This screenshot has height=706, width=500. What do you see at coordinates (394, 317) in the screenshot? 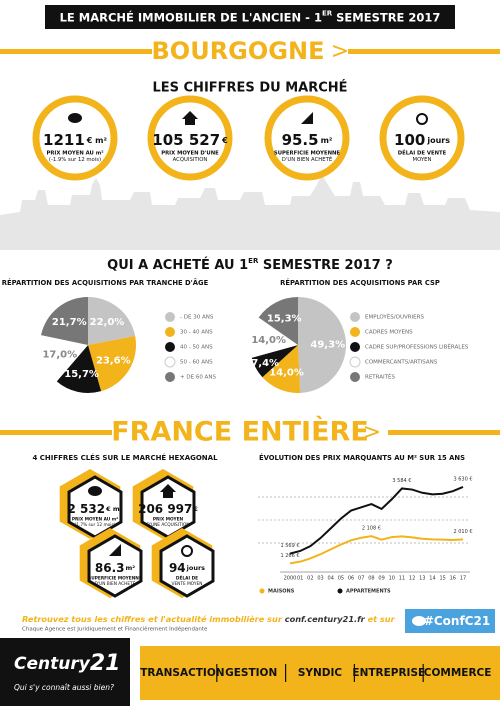
I see `legend-label: EMPLOYÉS/OUVRIERS` at bounding box center [394, 317].